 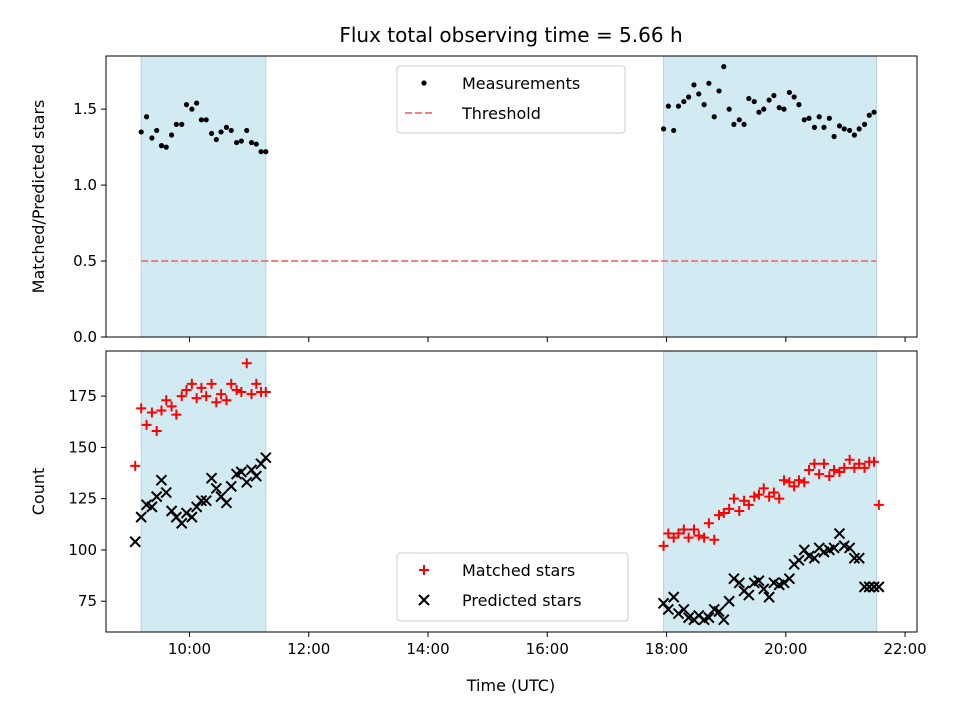 I want to click on x-tick-label: 22:00, so click(x=904, y=649).